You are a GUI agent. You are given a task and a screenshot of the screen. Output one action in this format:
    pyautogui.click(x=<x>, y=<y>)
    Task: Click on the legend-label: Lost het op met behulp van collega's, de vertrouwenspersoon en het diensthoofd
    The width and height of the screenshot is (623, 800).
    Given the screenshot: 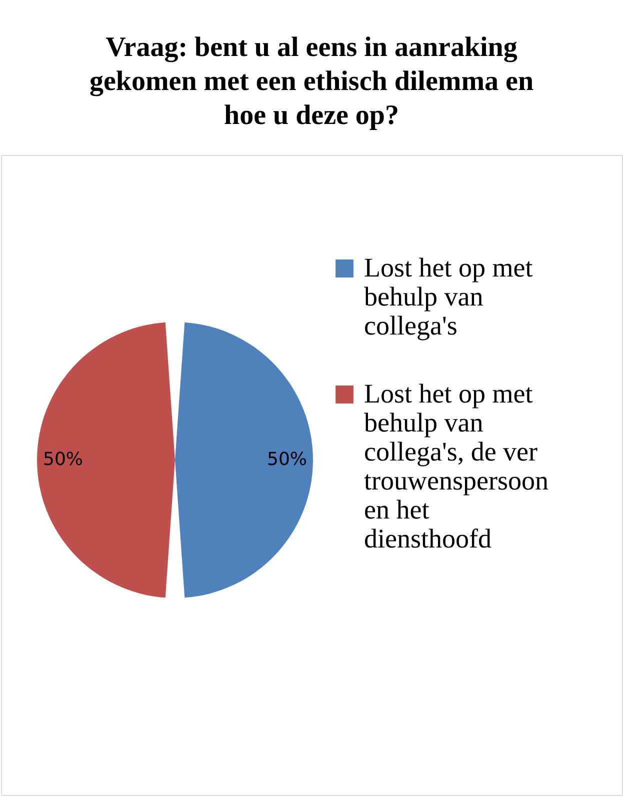 What is the action you would take?
    pyautogui.click(x=456, y=466)
    